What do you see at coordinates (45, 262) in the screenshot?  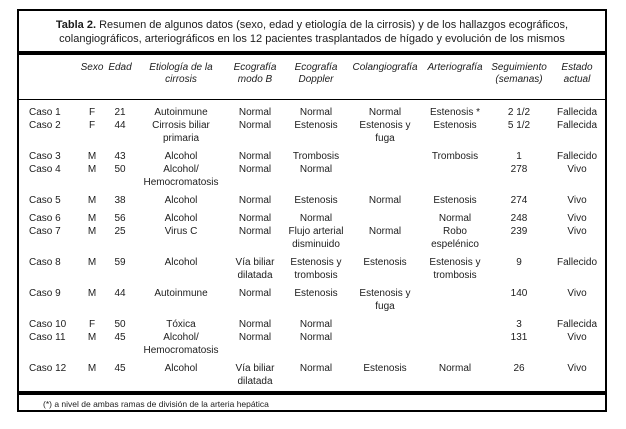 I see `cell-caso: Caso 8` at bounding box center [45, 262].